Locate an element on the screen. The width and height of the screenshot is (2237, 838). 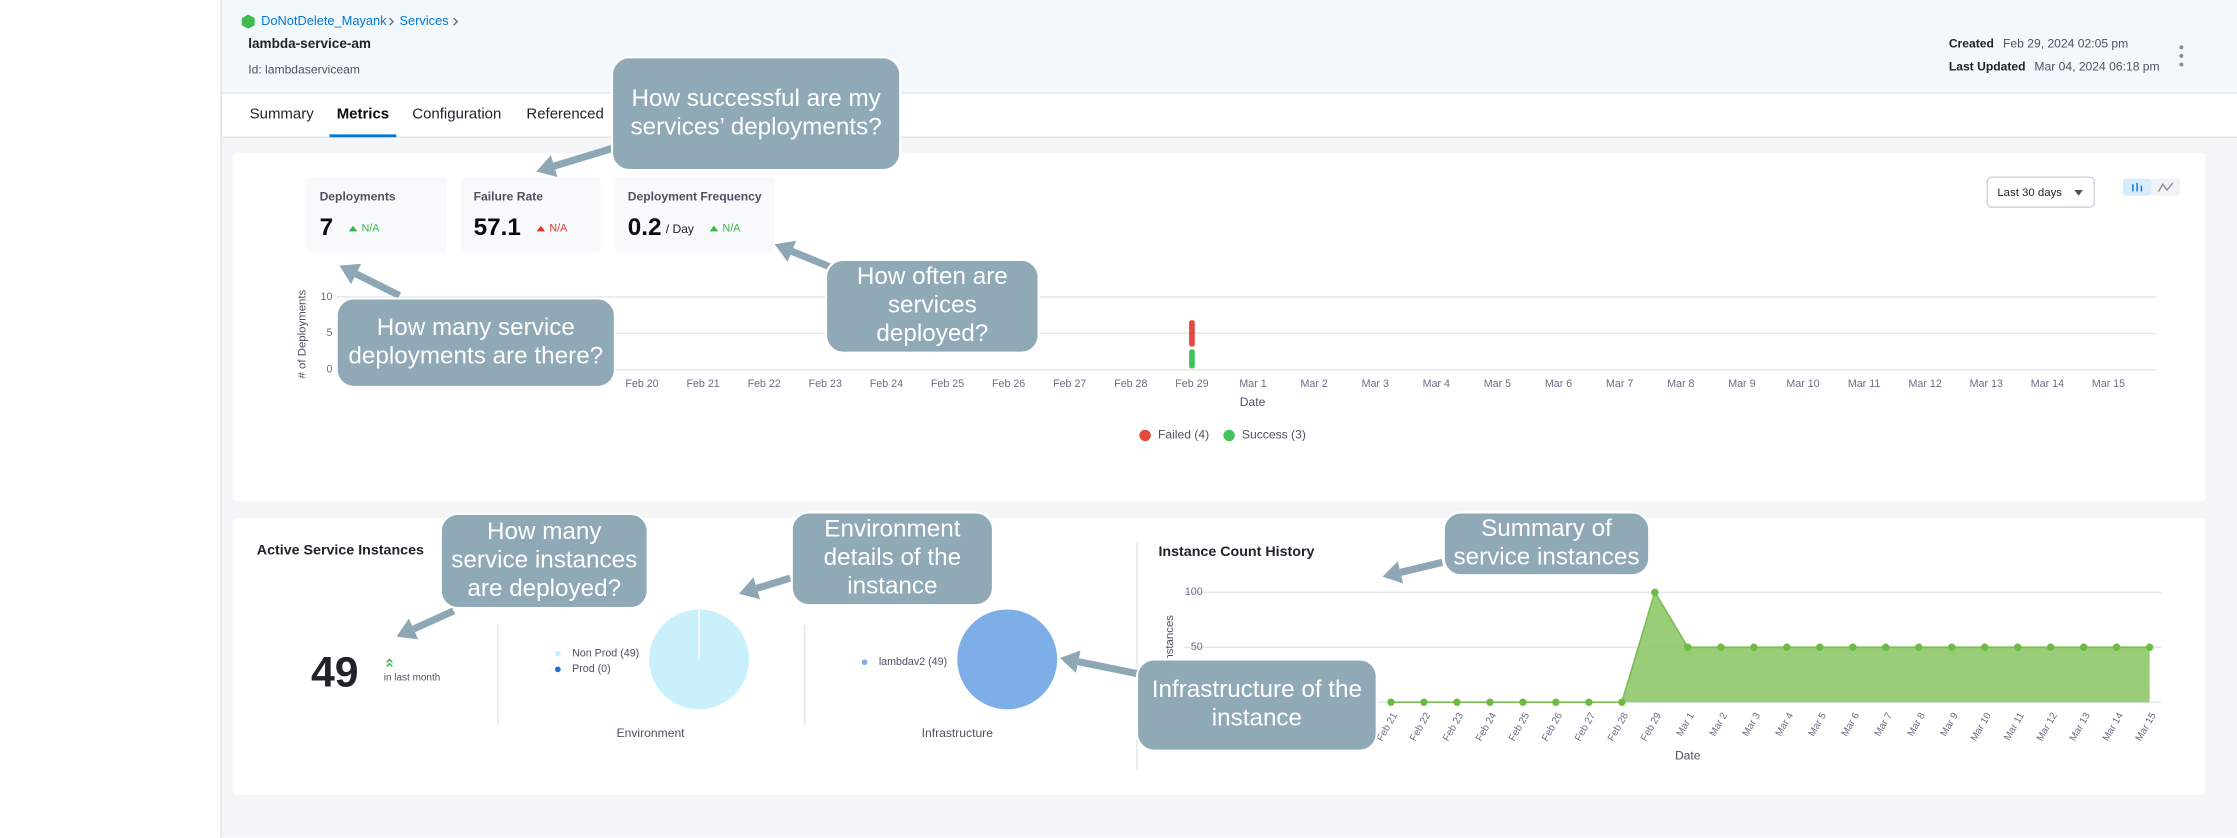
y-tick-label: 0 is located at coordinates (329, 370).